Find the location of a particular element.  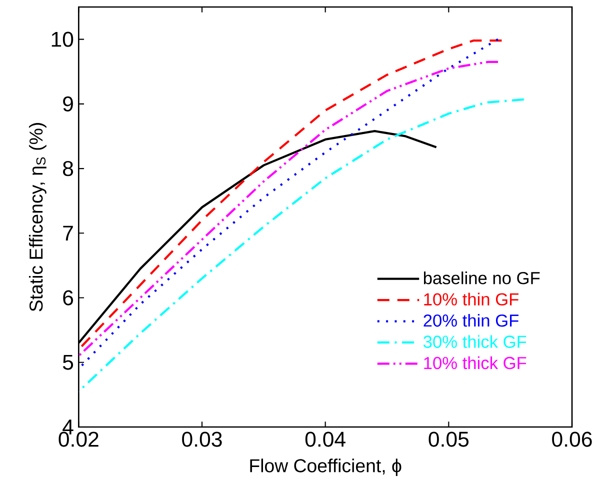

legend-label: baseline no GF is located at coordinates (482, 278).